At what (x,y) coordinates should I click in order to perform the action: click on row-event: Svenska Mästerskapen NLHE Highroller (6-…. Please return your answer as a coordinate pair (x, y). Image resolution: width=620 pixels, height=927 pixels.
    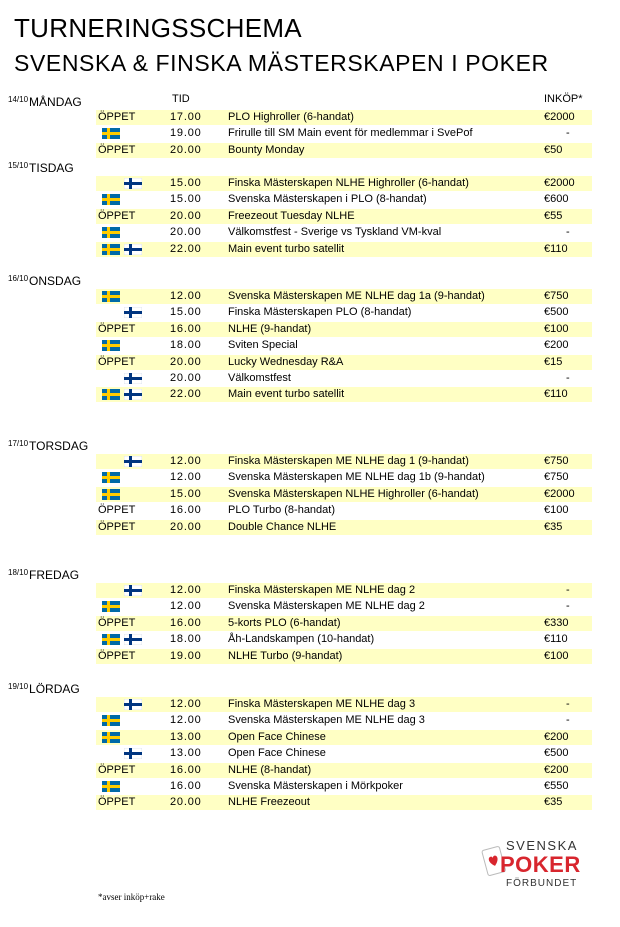
    Looking at the image, I should click on (353, 493).